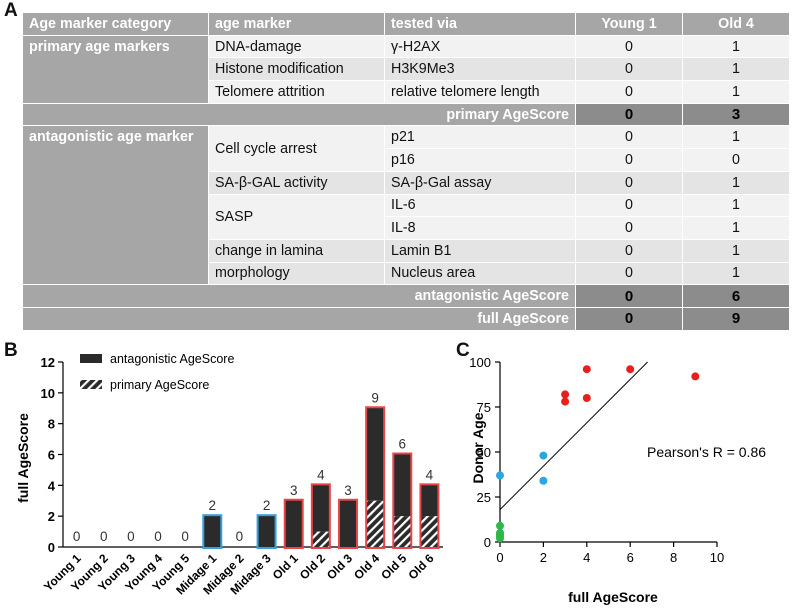 Image resolution: width=809 pixels, height=611 pixels. I want to click on regression-line, so click(573, 435).